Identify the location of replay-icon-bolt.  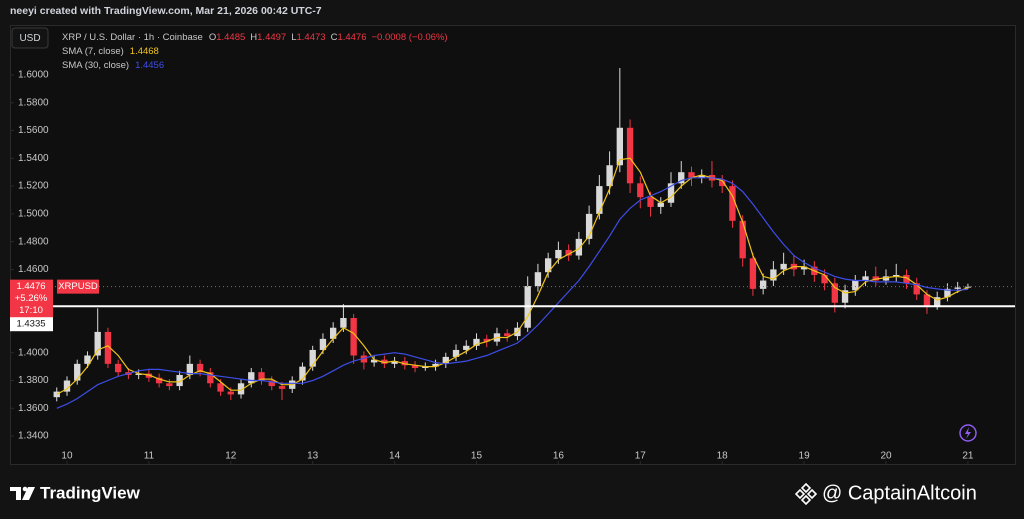
(968, 433).